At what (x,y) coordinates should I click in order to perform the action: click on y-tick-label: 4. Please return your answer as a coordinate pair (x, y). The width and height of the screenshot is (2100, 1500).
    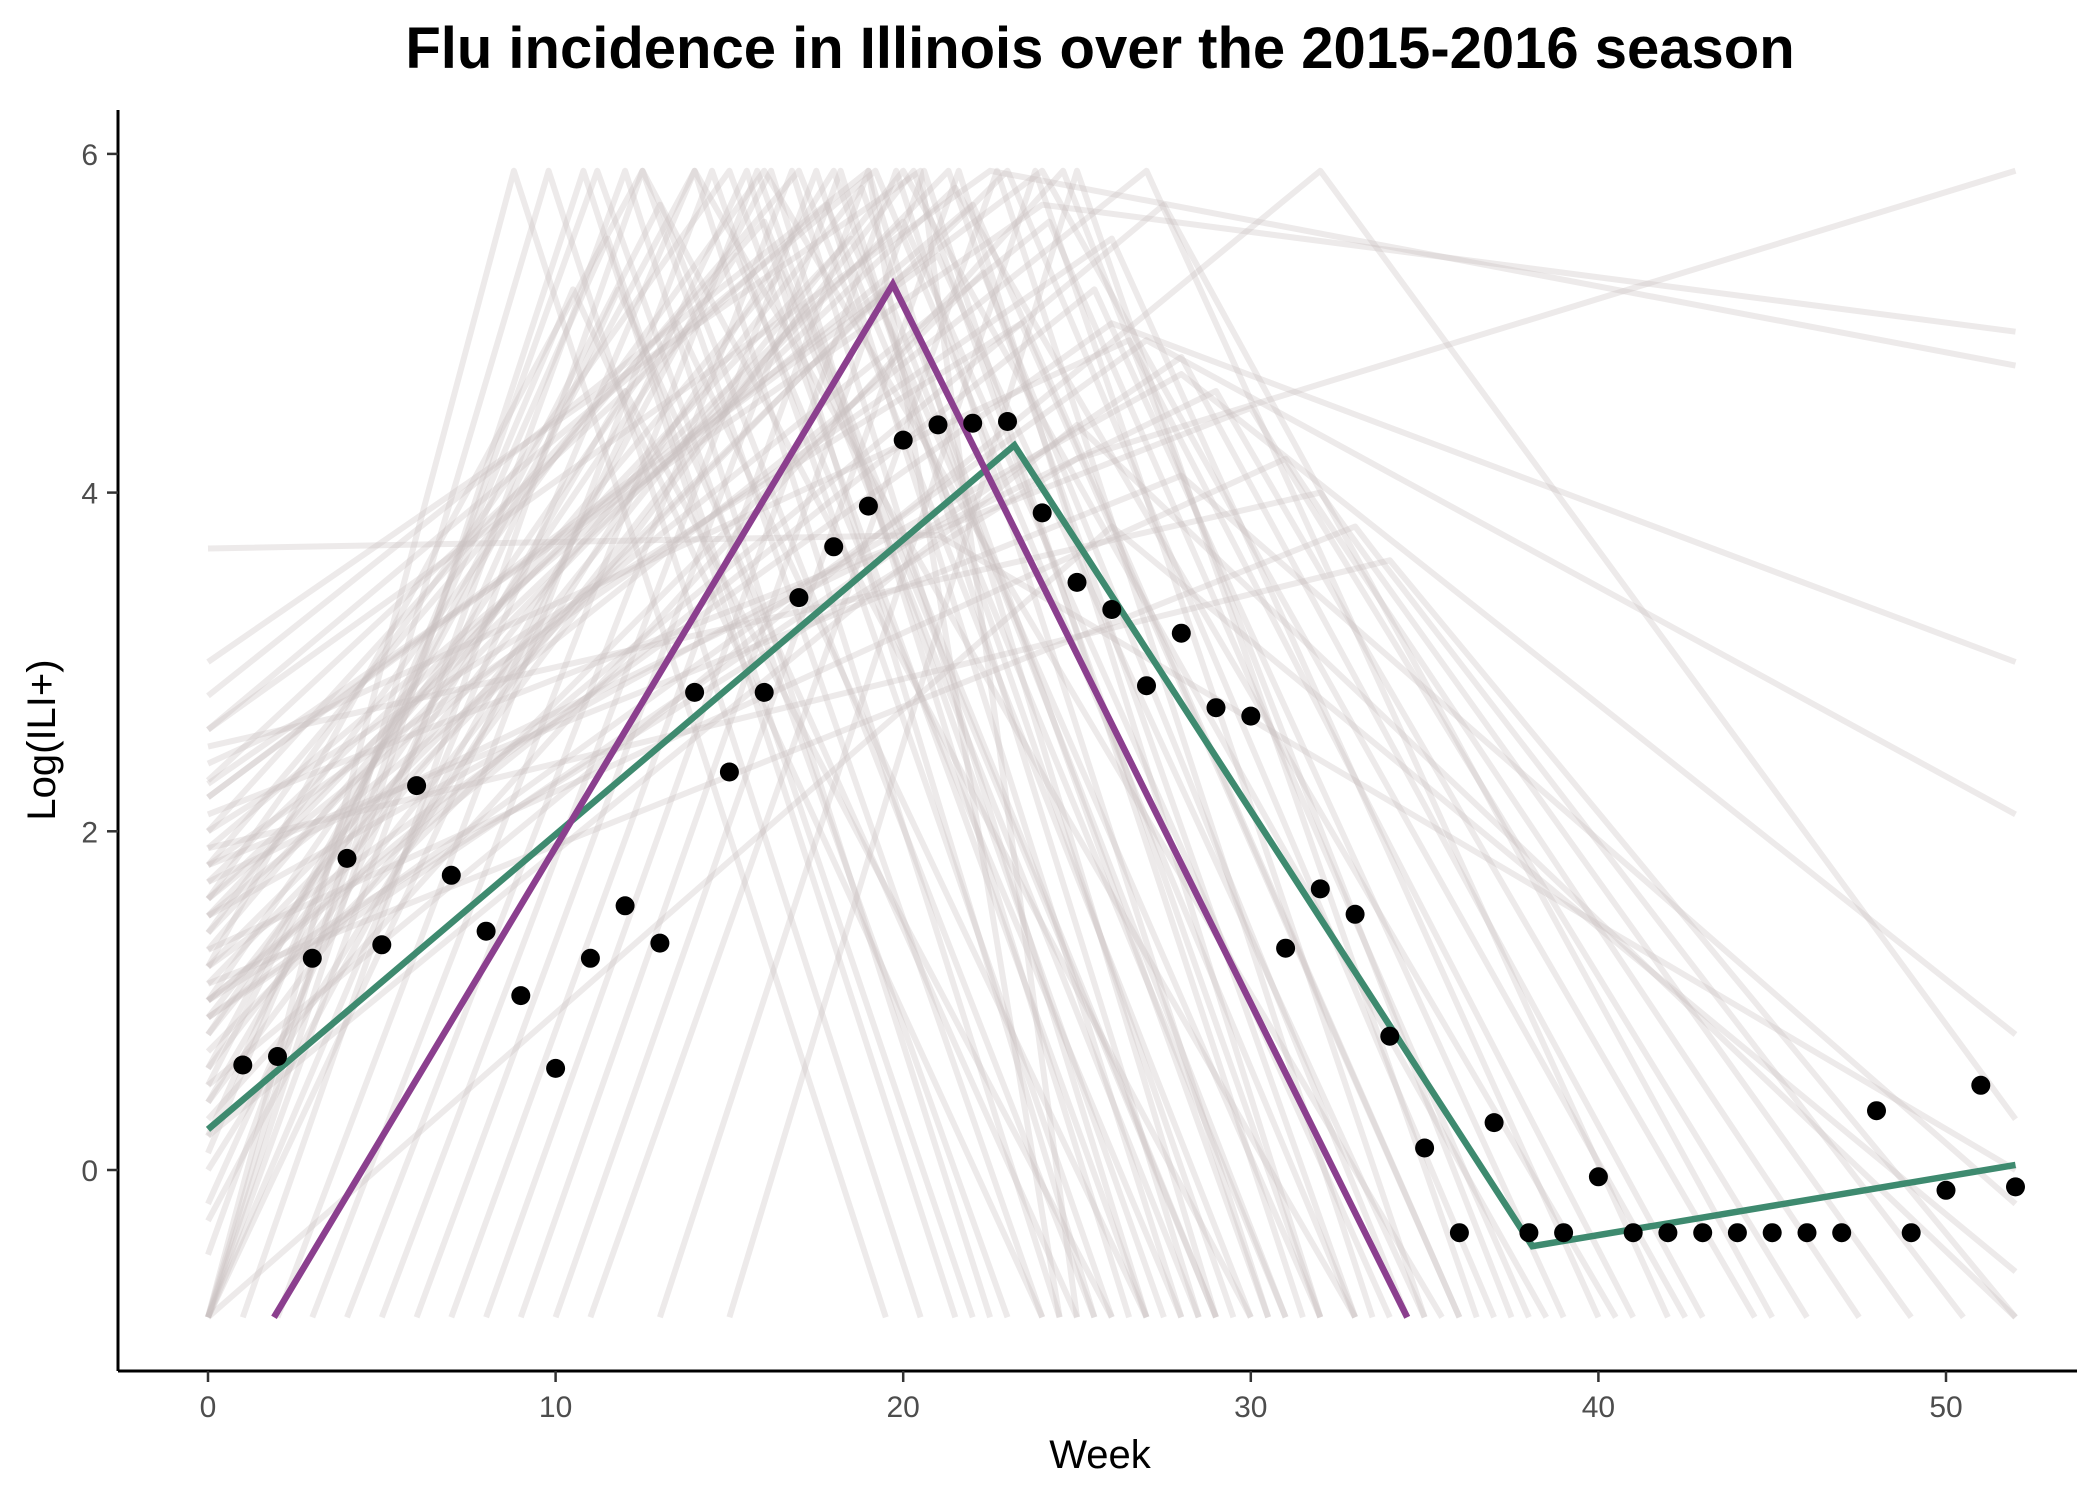
    Looking at the image, I should click on (89, 494).